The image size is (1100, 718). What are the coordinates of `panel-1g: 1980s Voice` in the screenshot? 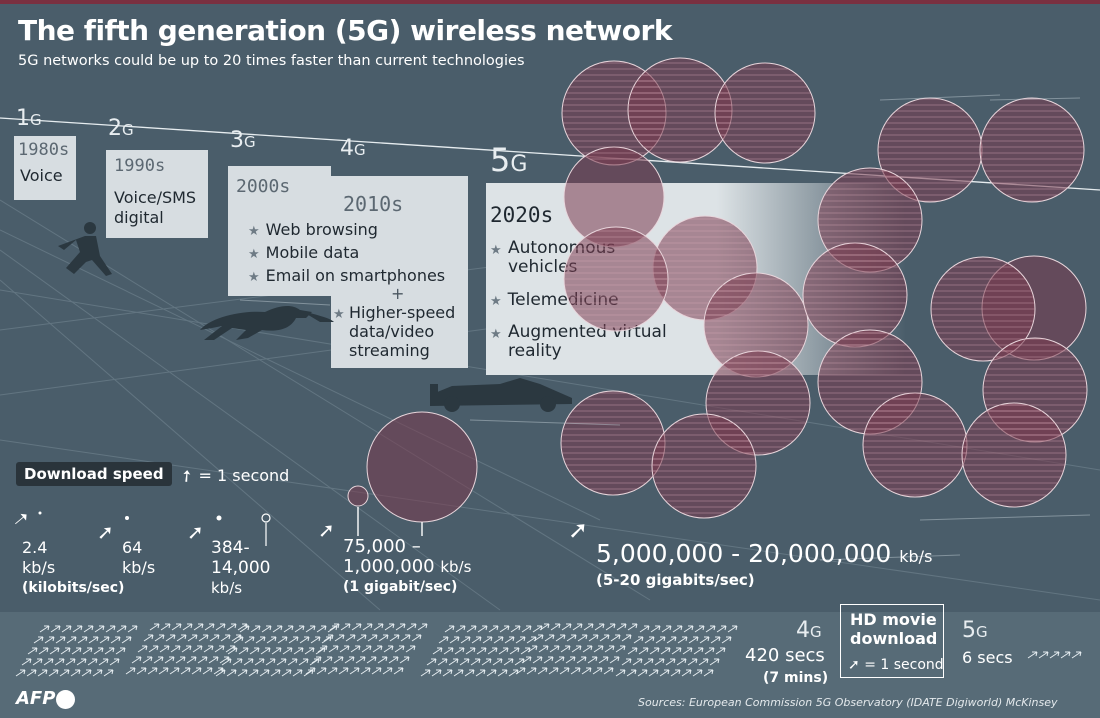 It's located at (45, 168).